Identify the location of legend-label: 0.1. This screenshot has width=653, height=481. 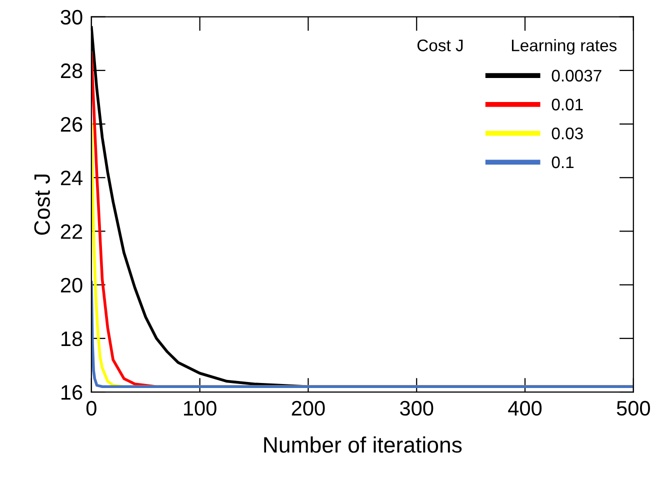
(563, 162).